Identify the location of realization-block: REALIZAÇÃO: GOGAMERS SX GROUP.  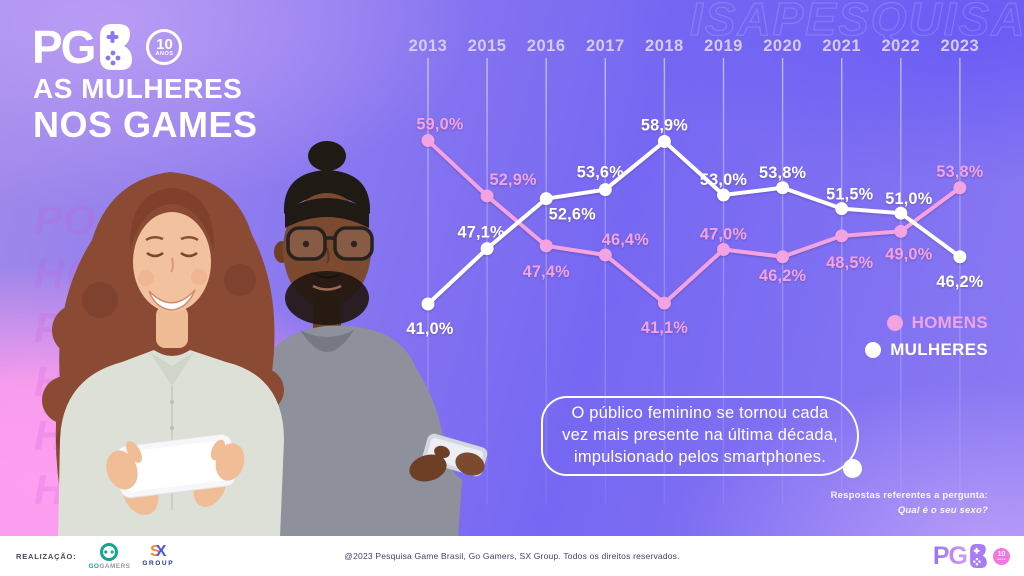
(95, 556).